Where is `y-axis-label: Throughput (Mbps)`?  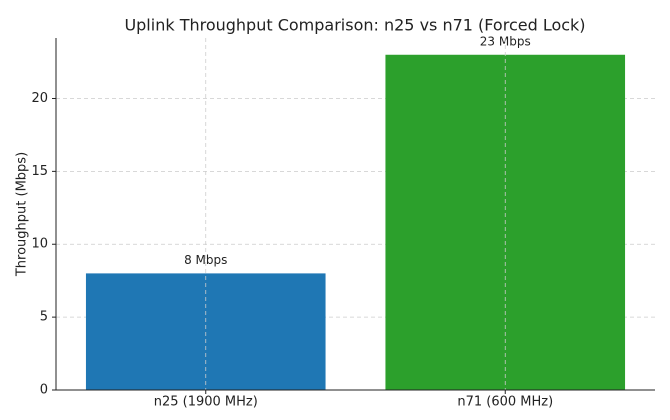
y-axis-label: Throughput (Mbps) is located at coordinates (22, 214).